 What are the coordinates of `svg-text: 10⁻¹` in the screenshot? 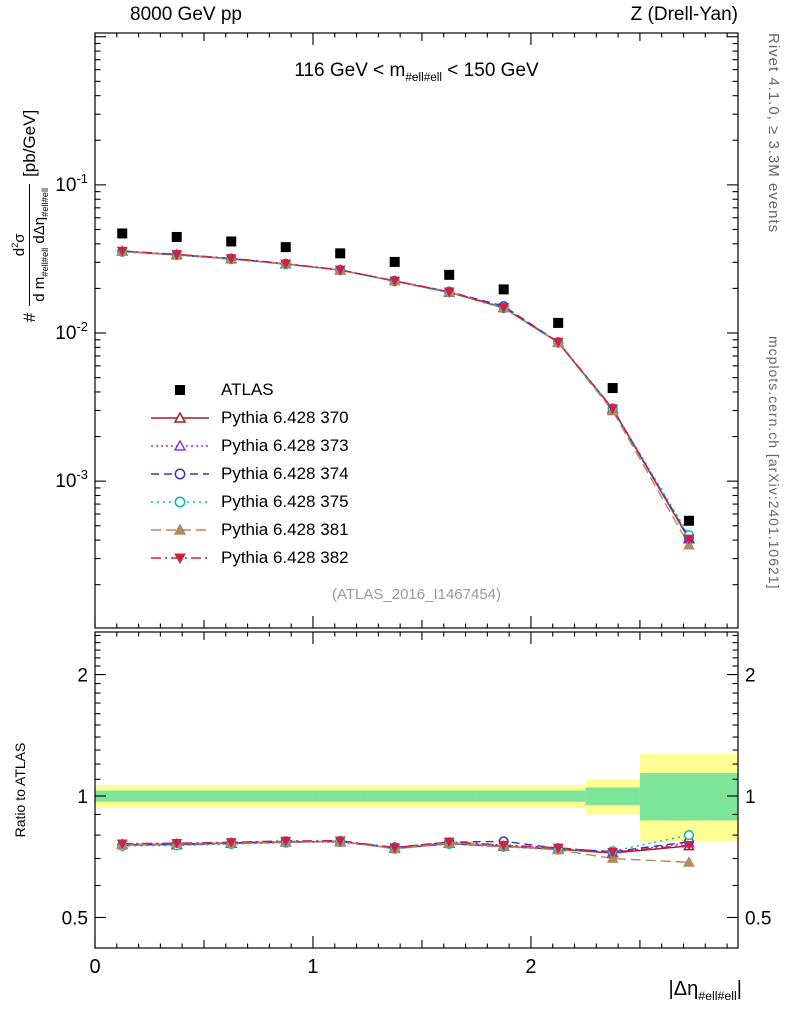 It's located at (71, 183).